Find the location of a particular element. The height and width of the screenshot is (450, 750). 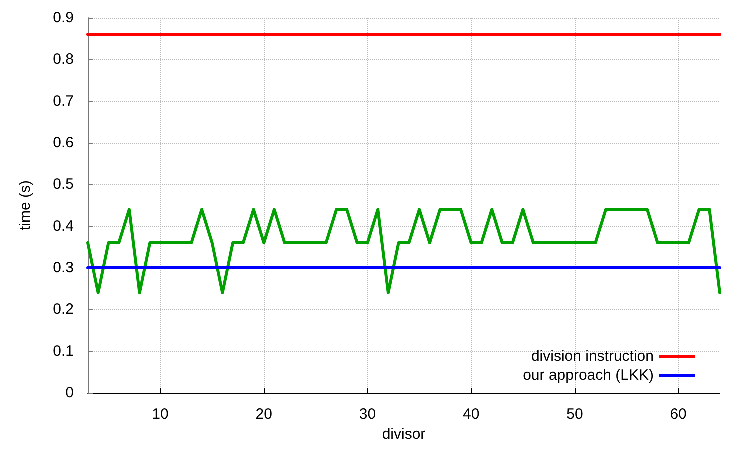

x-axis-title: divisor is located at coordinates (404, 434).